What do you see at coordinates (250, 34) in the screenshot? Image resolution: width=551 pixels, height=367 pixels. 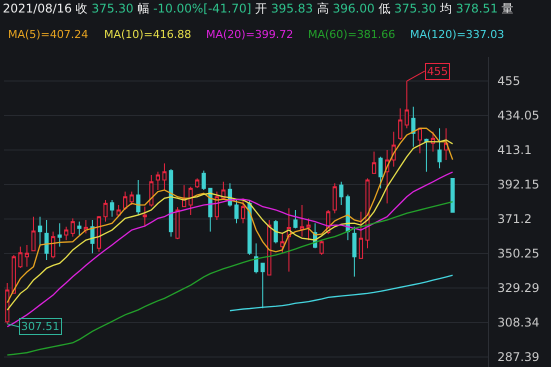 I see `text: MA(20)=399.72` at bounding box center [250, 34].